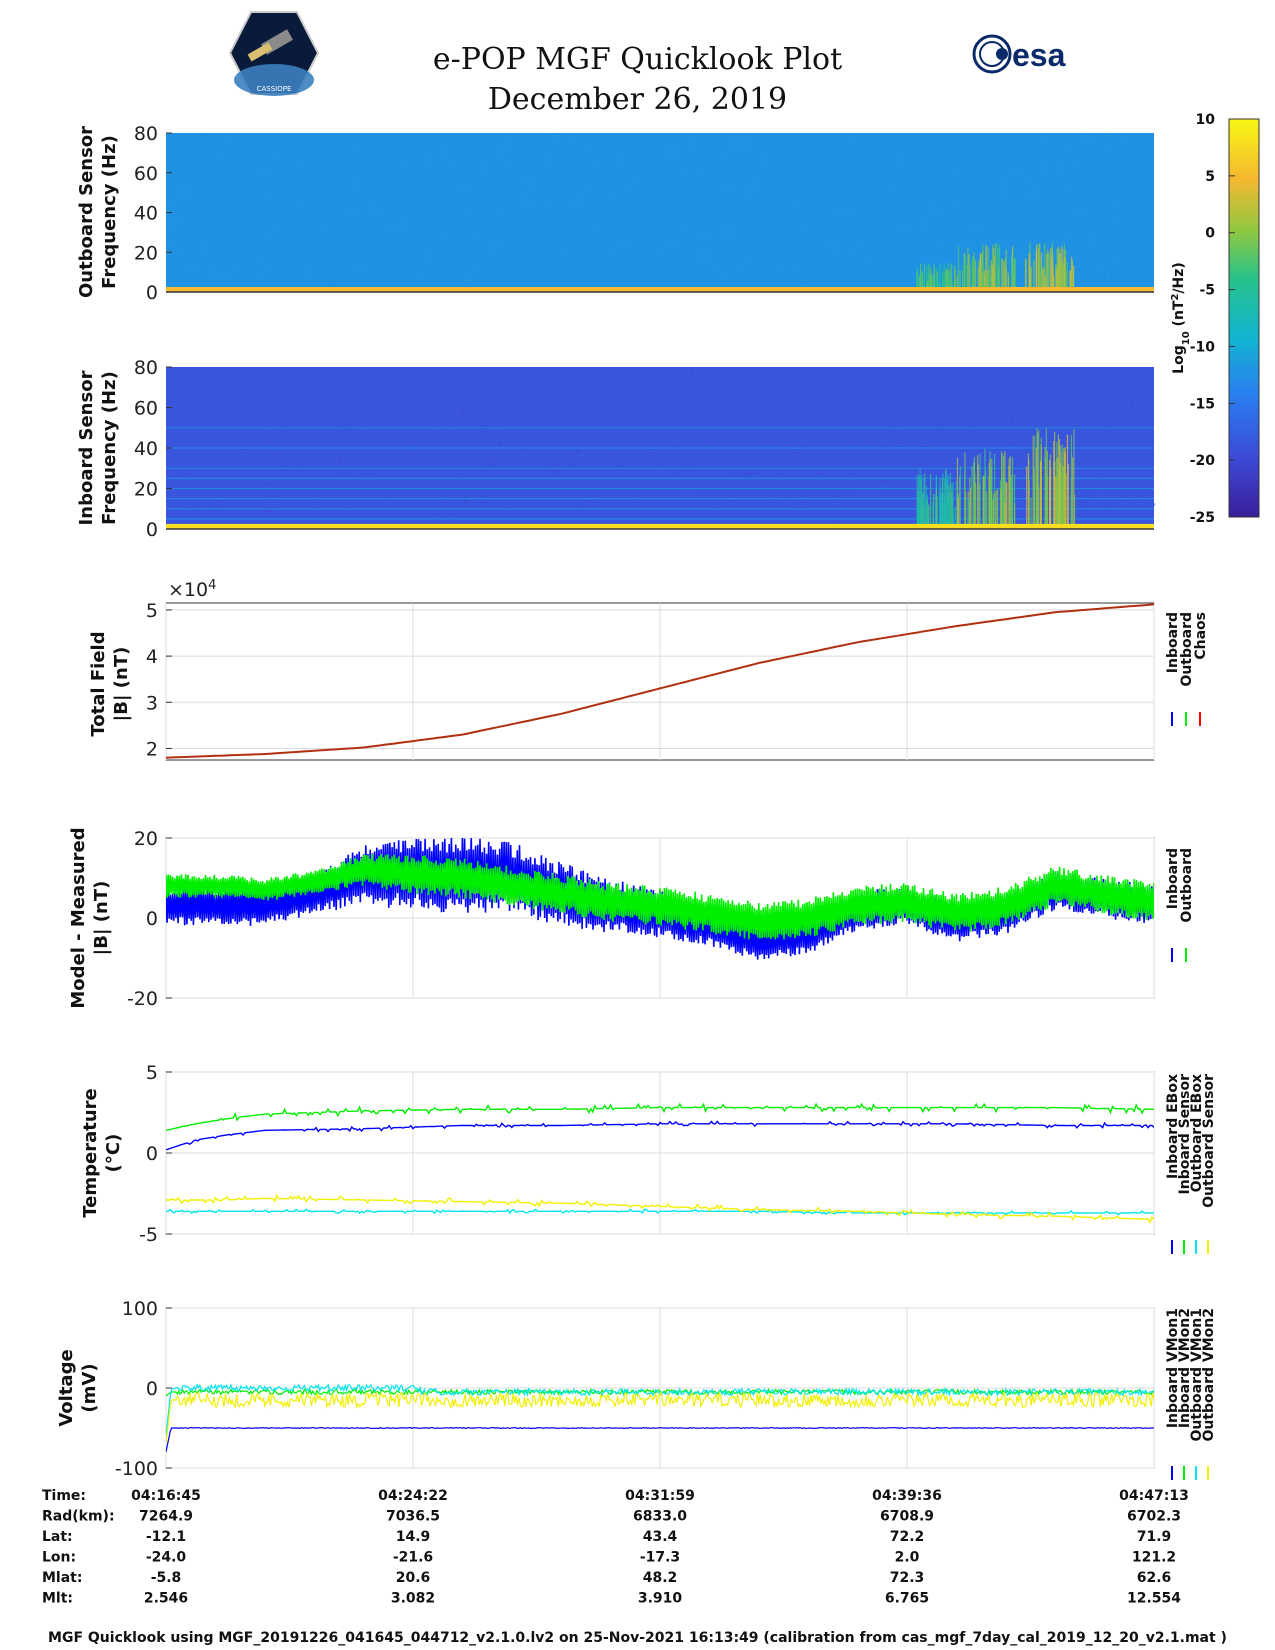 This screenshot has height=1650, width=1275. What do you see at coordinates (660, 1392) in the screenshot?
I see `voltage-line` at bounding box center [660, 1392].